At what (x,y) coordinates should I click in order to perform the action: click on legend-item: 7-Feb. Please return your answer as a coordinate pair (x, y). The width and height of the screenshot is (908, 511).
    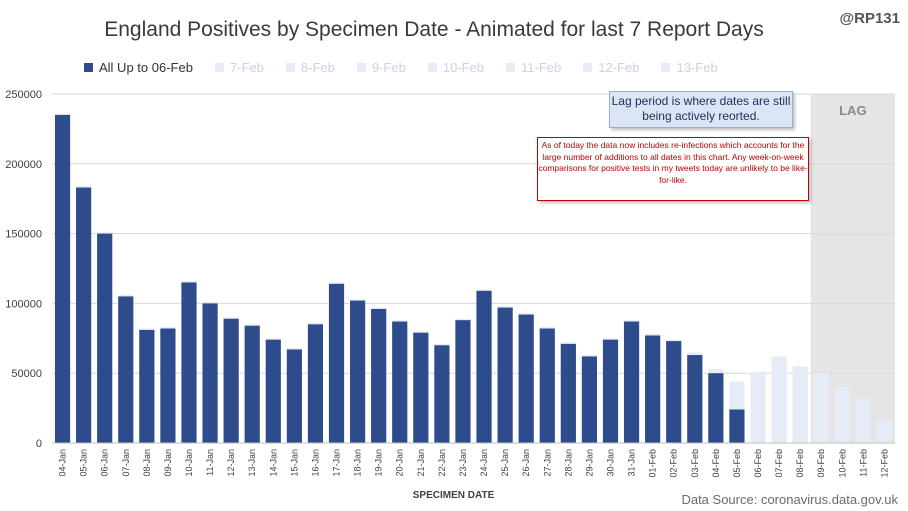
    Looking at the image, I should click on (239, 67).